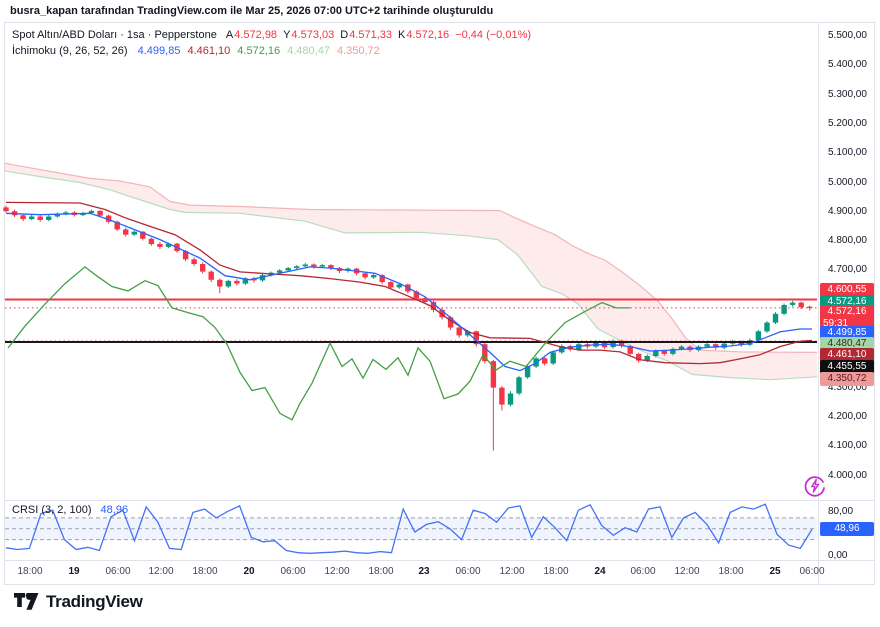 The image size is (880, 627). Describe the element at coordinates (255, 51) in the screenshot. I see `ichimoku-values: 4.499,85 4.461,10 4.572,16 4.480,47 4.350,72` at that location.